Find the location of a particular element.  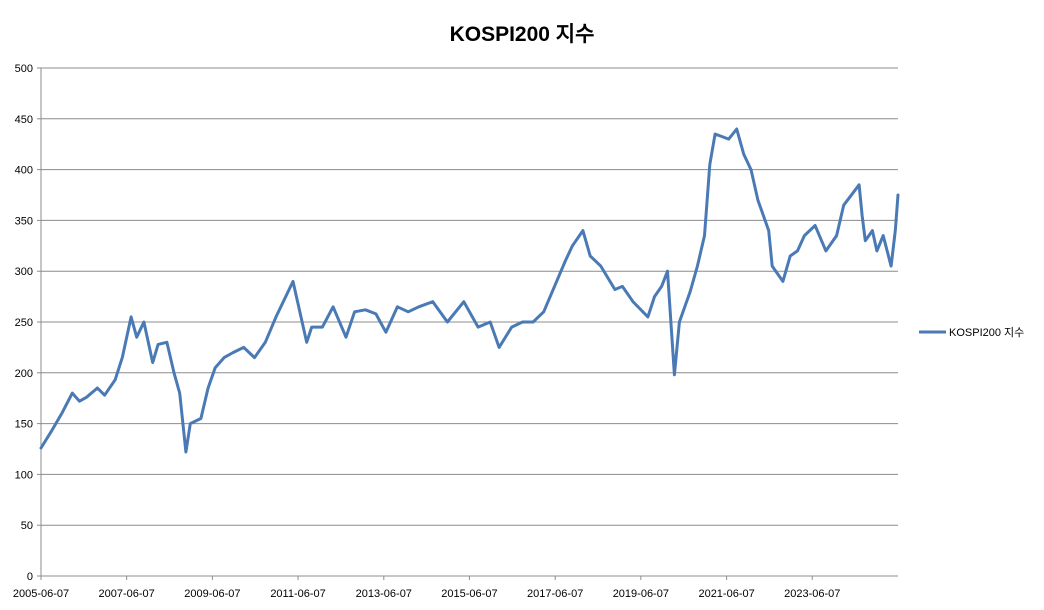

y-tick-label: 200 is located at coordinates (24, 374).